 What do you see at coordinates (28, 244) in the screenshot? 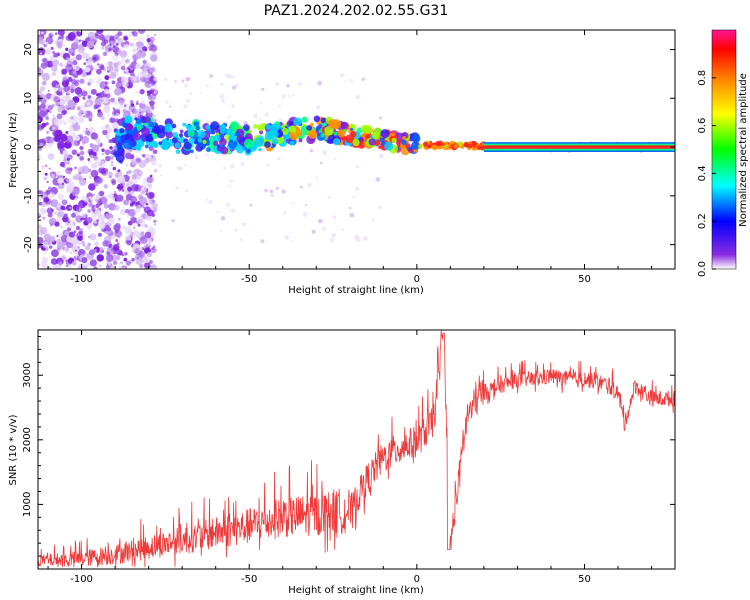
I see `y-tick-label: -20` at bounding box center [28, 244].